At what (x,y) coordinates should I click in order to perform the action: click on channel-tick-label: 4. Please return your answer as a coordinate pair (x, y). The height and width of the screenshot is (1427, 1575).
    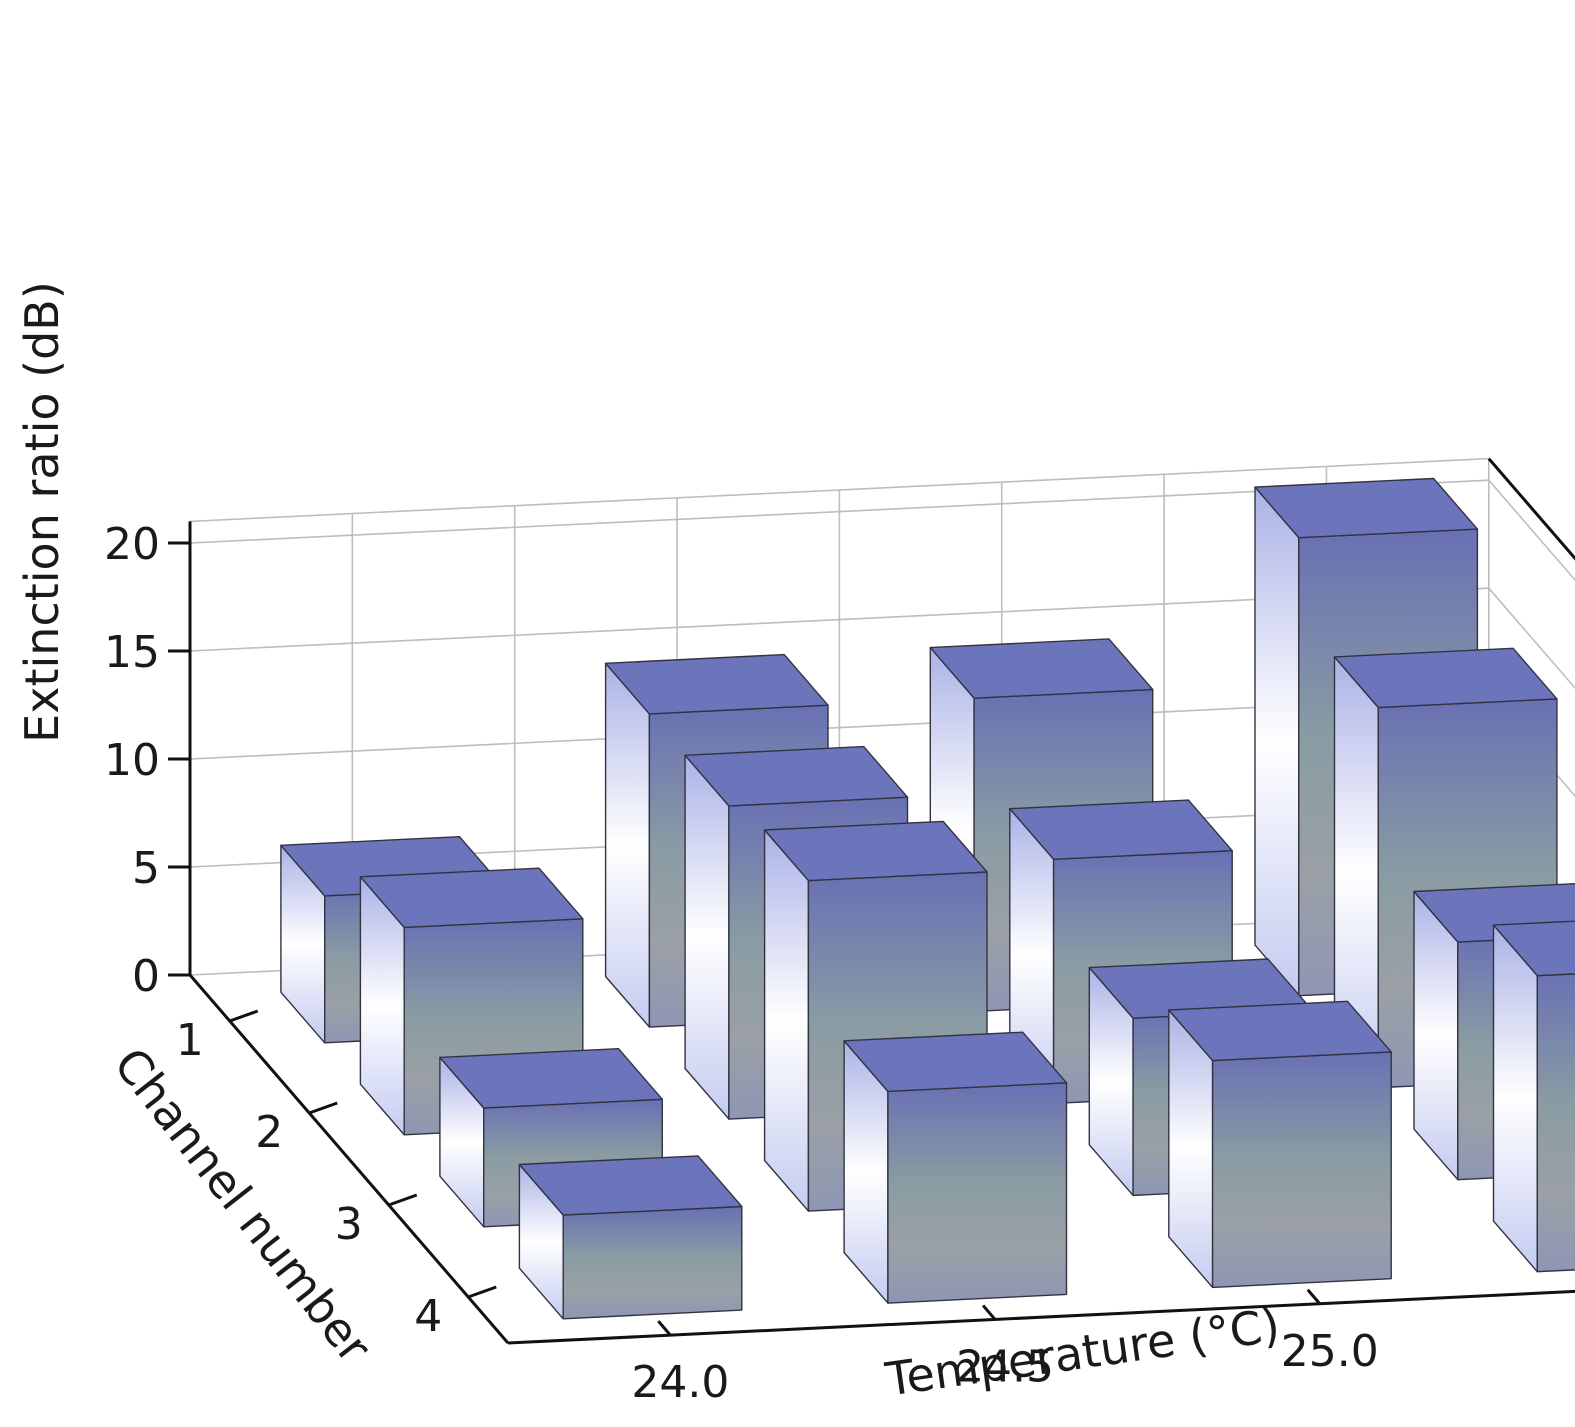
    Looking at the image, I should click on (428, 1316).